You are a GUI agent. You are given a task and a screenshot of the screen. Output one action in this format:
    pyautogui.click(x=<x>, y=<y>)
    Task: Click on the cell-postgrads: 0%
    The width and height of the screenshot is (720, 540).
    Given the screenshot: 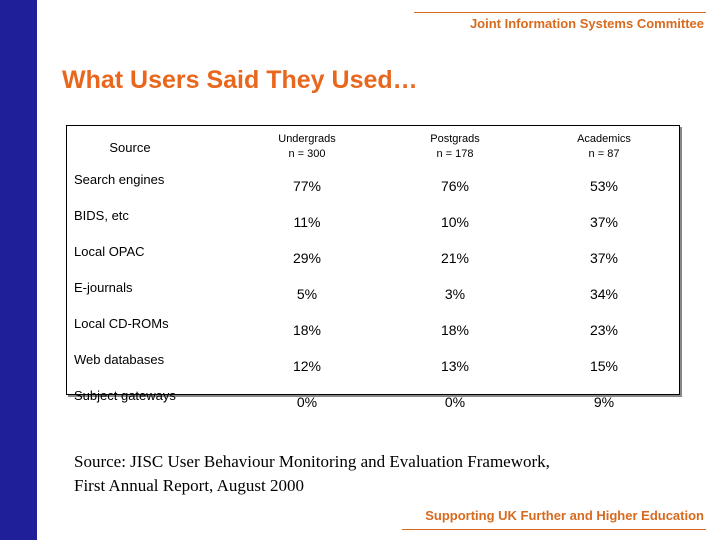 What is the action you would take?
    pyautogui.click(x=455, y=402)
    